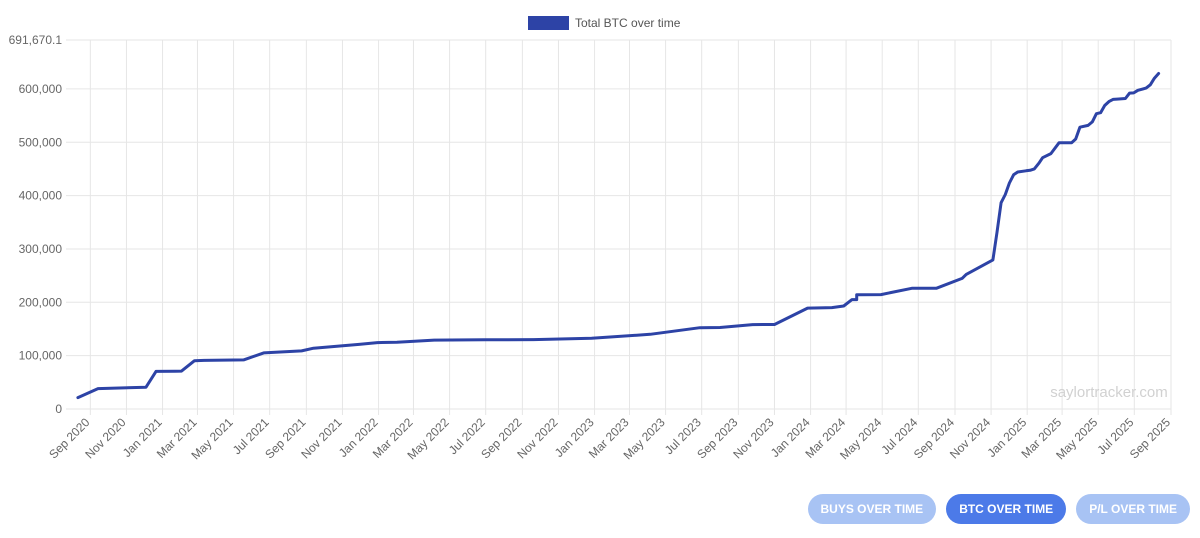 The width and height of the screenshot is (1200, 538). What do you see at coordinates (58, 409) in the screenshot?
I see `y-tick-label: 0` at bounding box center [58, 409].